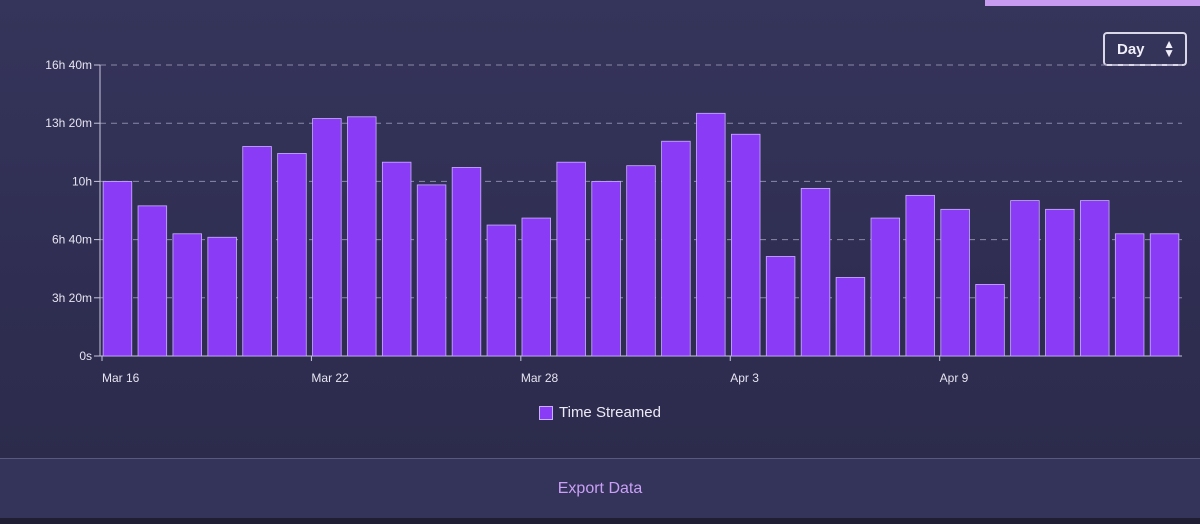 This screenshot has height=524, width=1200. I want to click on legend-swatch, so click(546, 412).